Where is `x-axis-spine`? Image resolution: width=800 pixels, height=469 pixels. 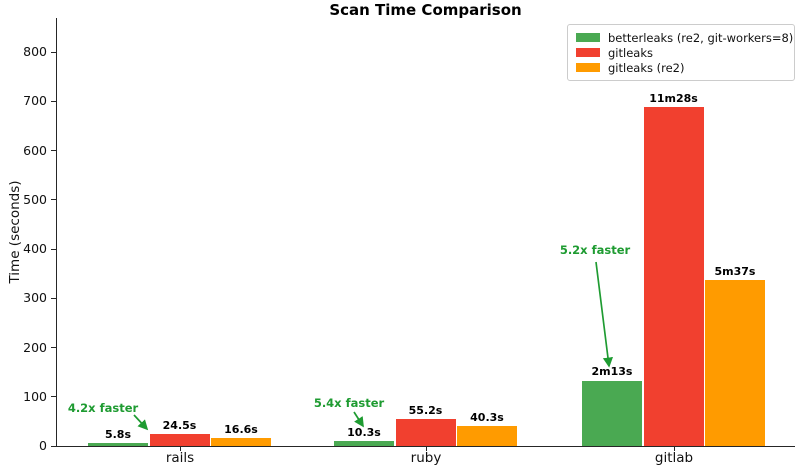
x-axis-spine is located at coordinates (425, 446).